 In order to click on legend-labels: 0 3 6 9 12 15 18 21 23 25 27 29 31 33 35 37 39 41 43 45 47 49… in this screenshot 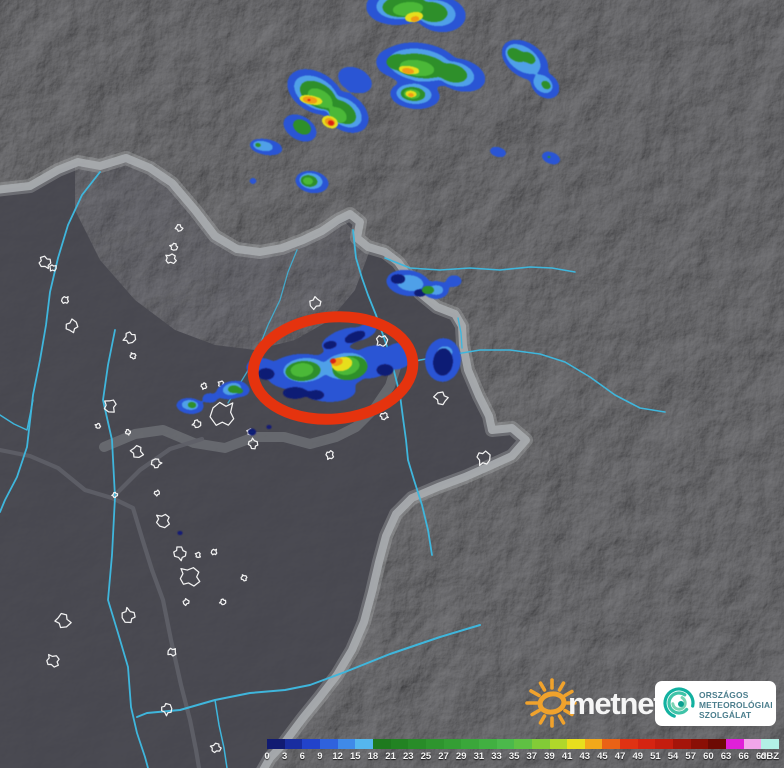, I will do `click(521, 755)`.